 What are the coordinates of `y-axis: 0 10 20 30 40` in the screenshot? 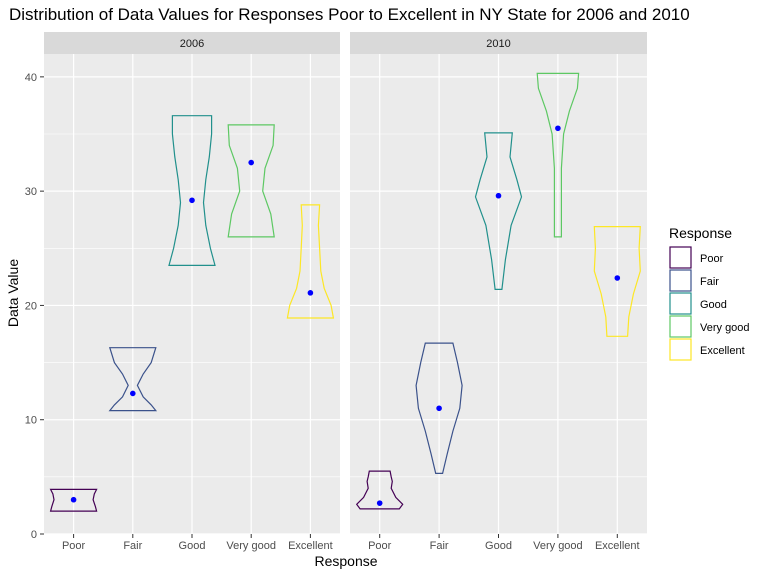 It's located at (34, 306).